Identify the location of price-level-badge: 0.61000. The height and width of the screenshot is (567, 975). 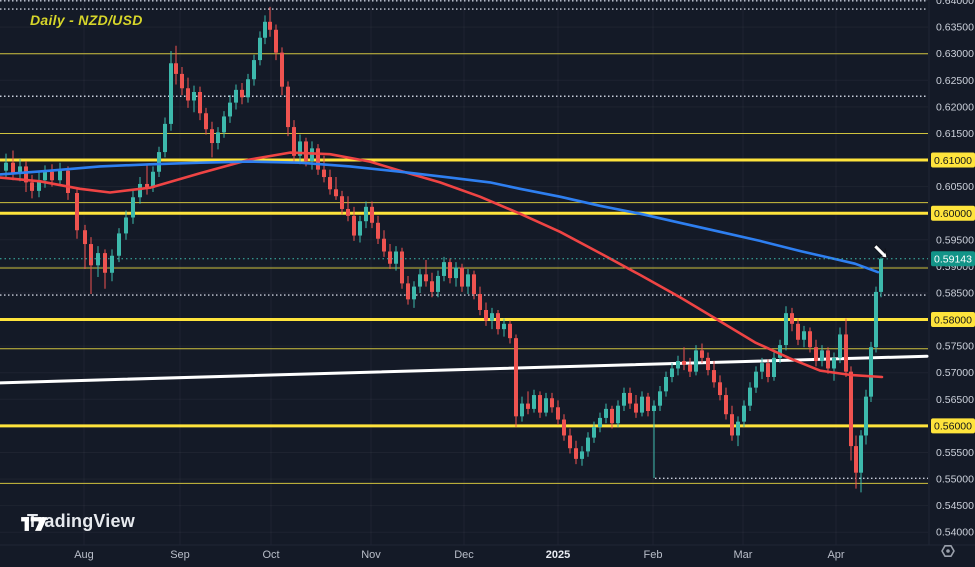
(953, 160).